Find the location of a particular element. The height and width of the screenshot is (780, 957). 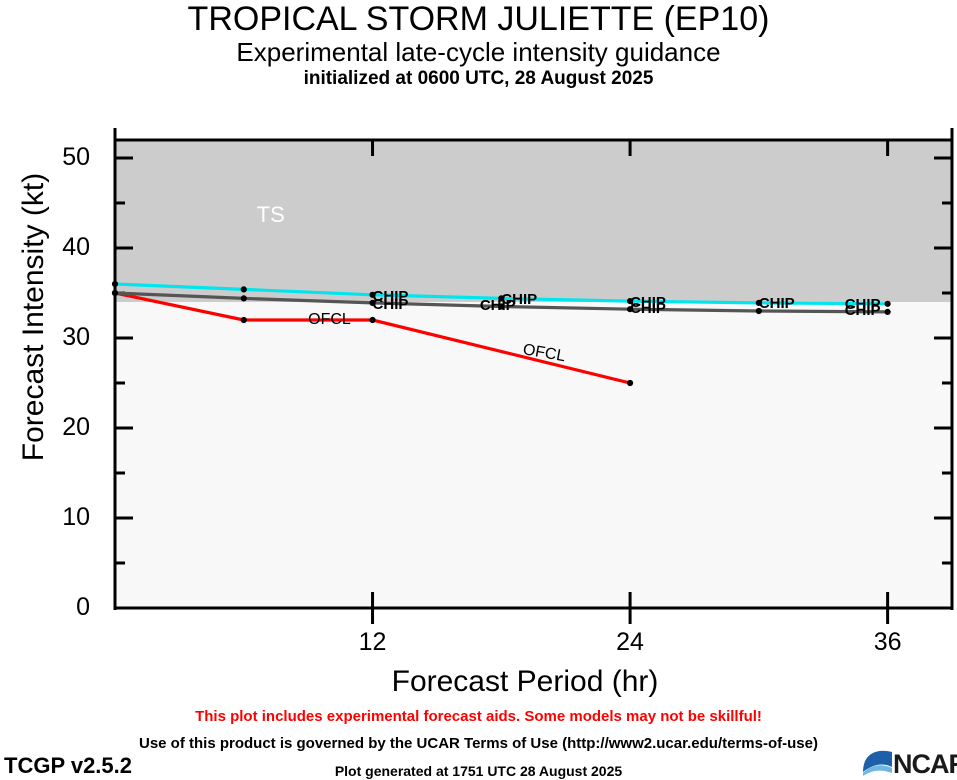

x-tick-12: 12 is located at coordinates (372, 642).